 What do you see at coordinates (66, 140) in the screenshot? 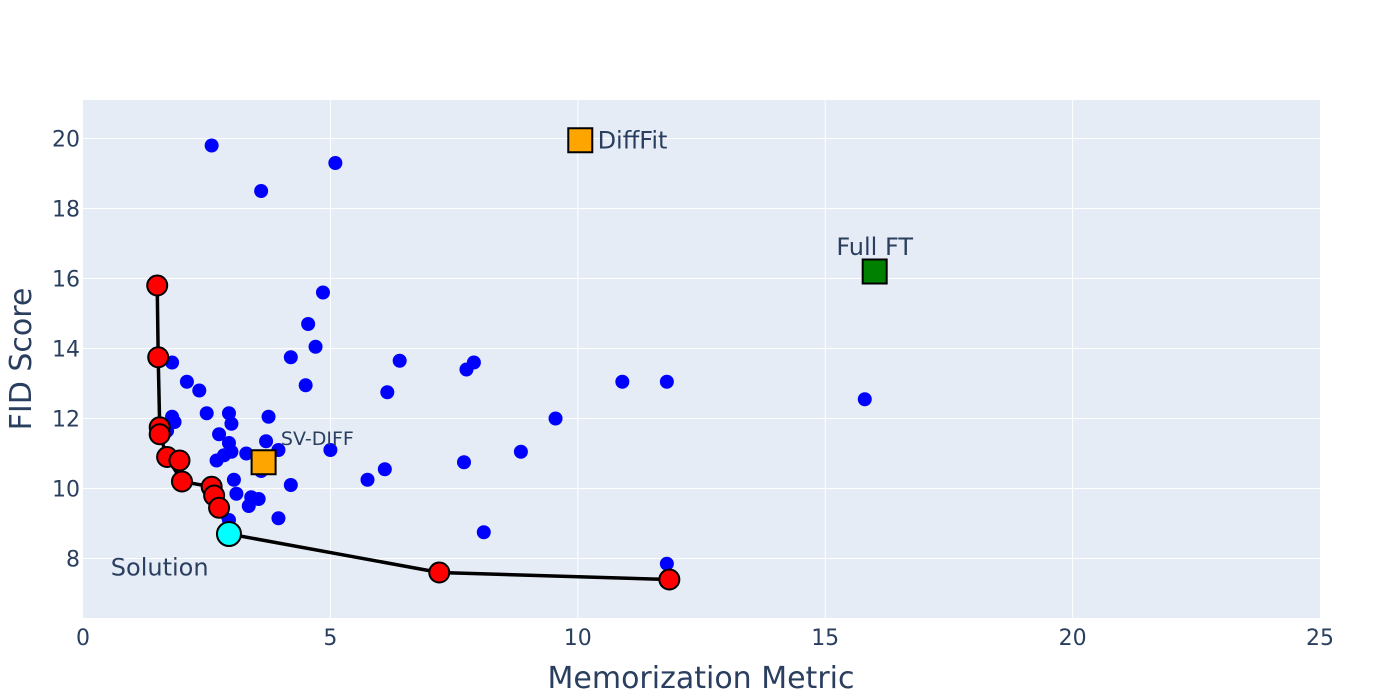
I see `y-tick-label: 20` at bounding box center [66, 140].